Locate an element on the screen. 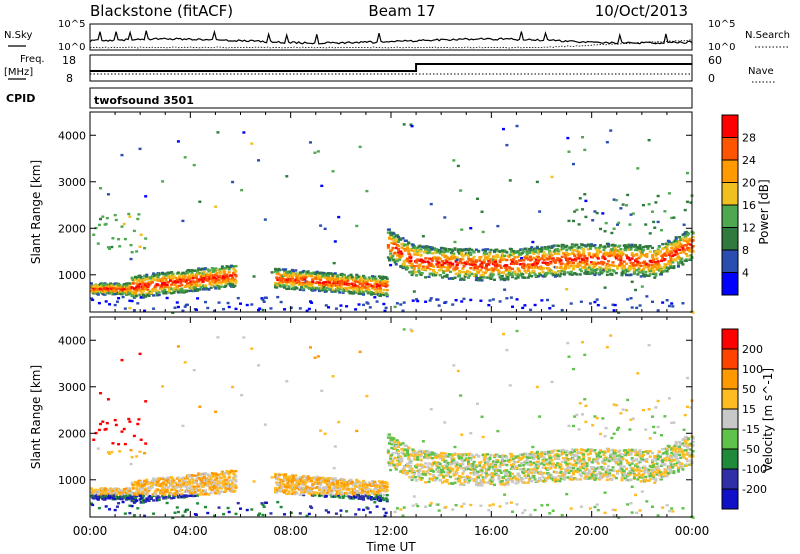 The width and height of the screenshot is (800, 554). freq-panel-frame is located at coordinates (391, 68).